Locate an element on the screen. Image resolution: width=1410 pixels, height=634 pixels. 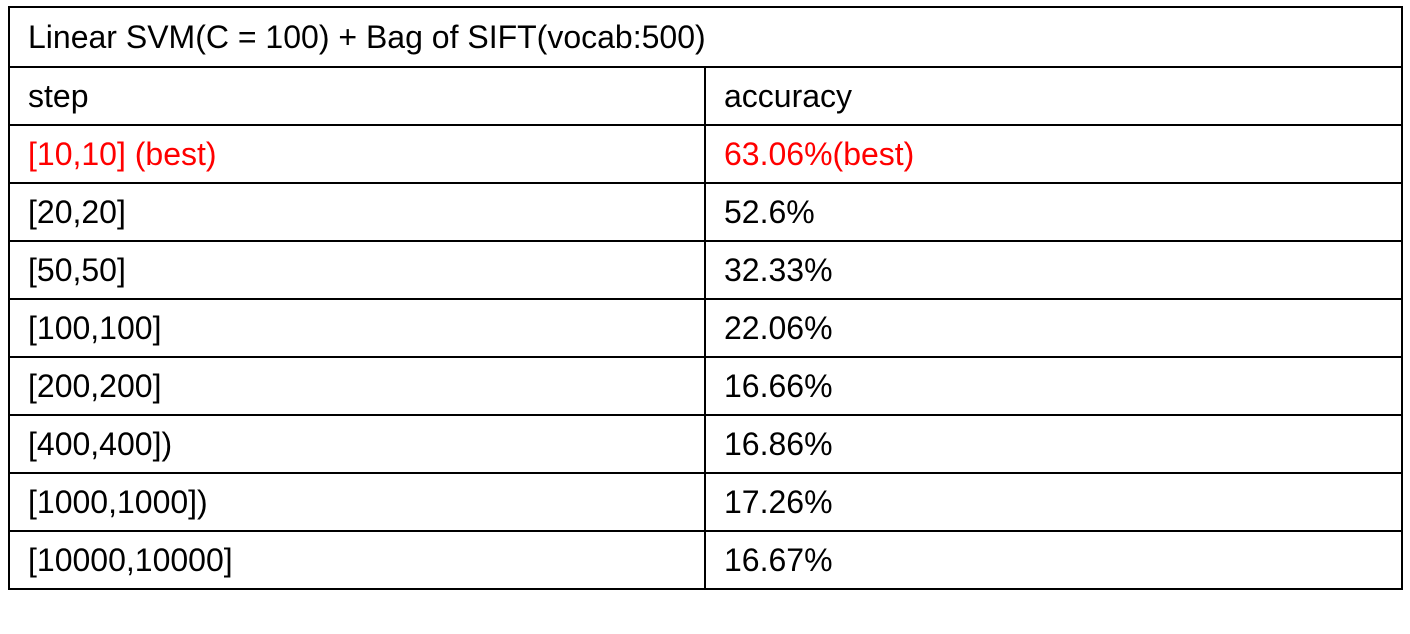
step-cell: [200,200] is located at coordinates (357, 386).